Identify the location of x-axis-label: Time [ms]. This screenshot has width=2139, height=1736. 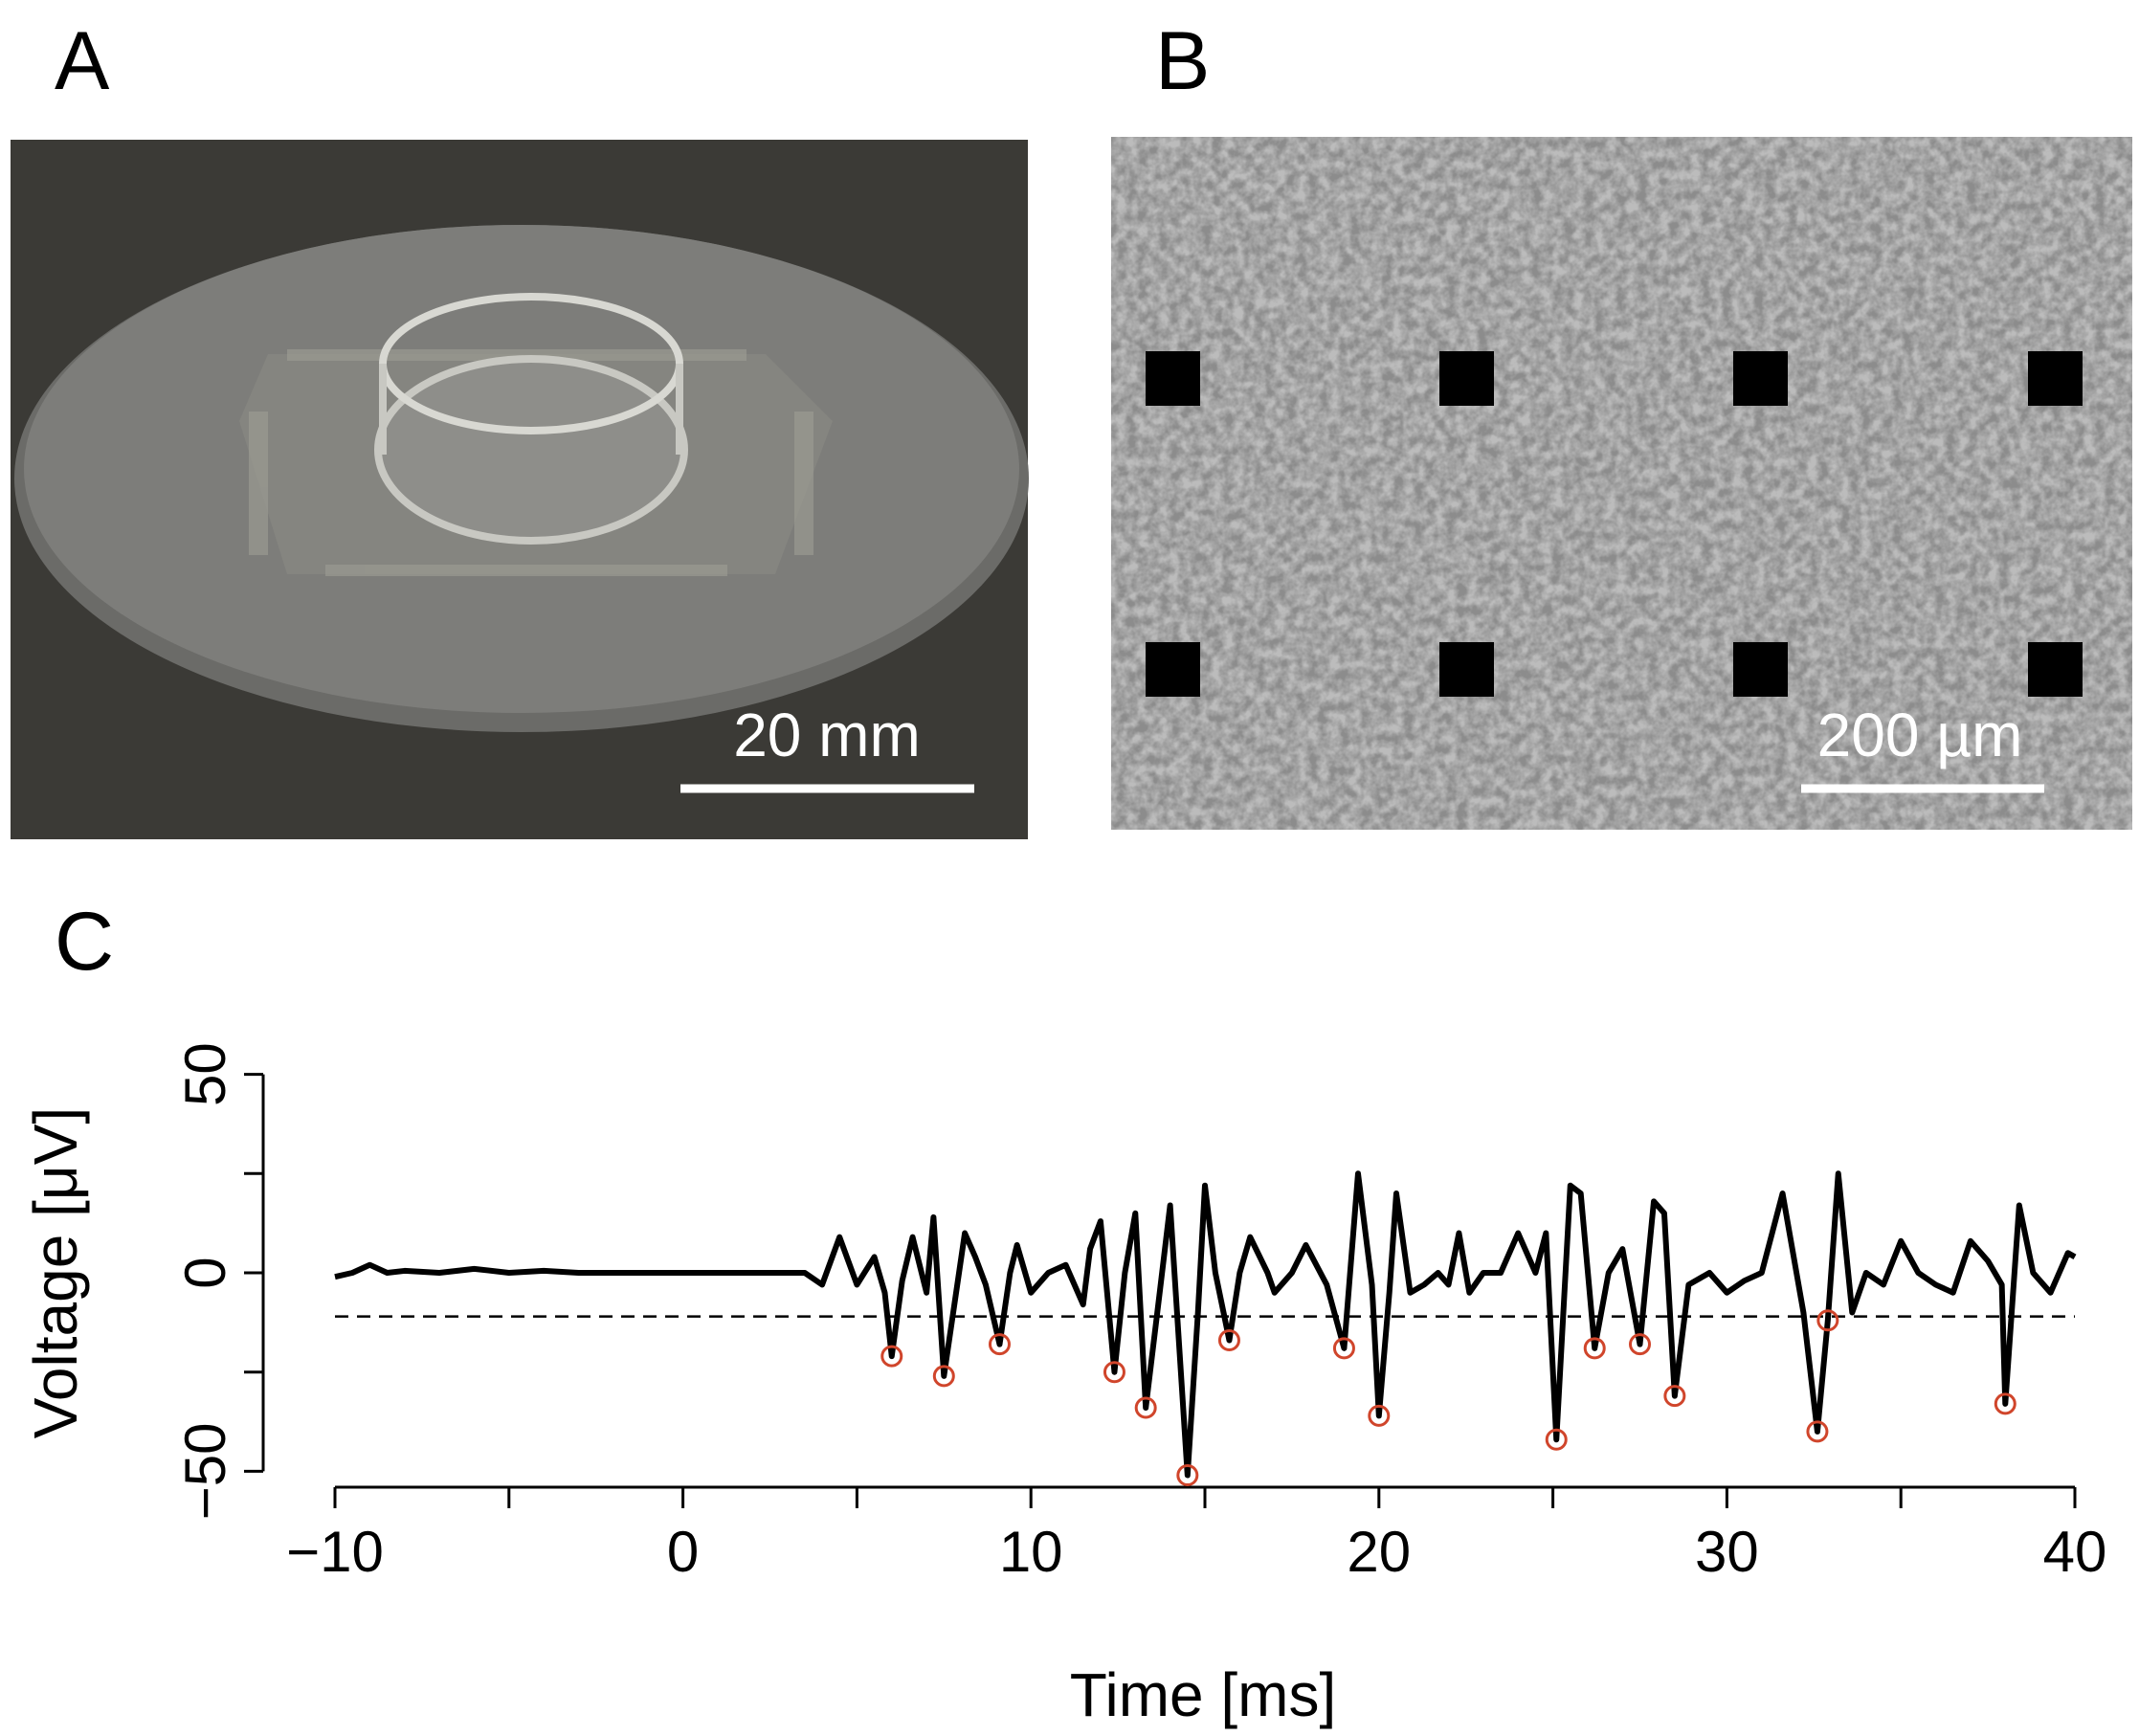
(1203, 1694).